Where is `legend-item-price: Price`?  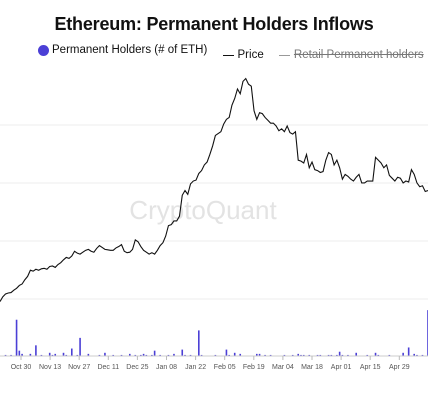 legend-item-price: Price is located at coordinates (243, 55).